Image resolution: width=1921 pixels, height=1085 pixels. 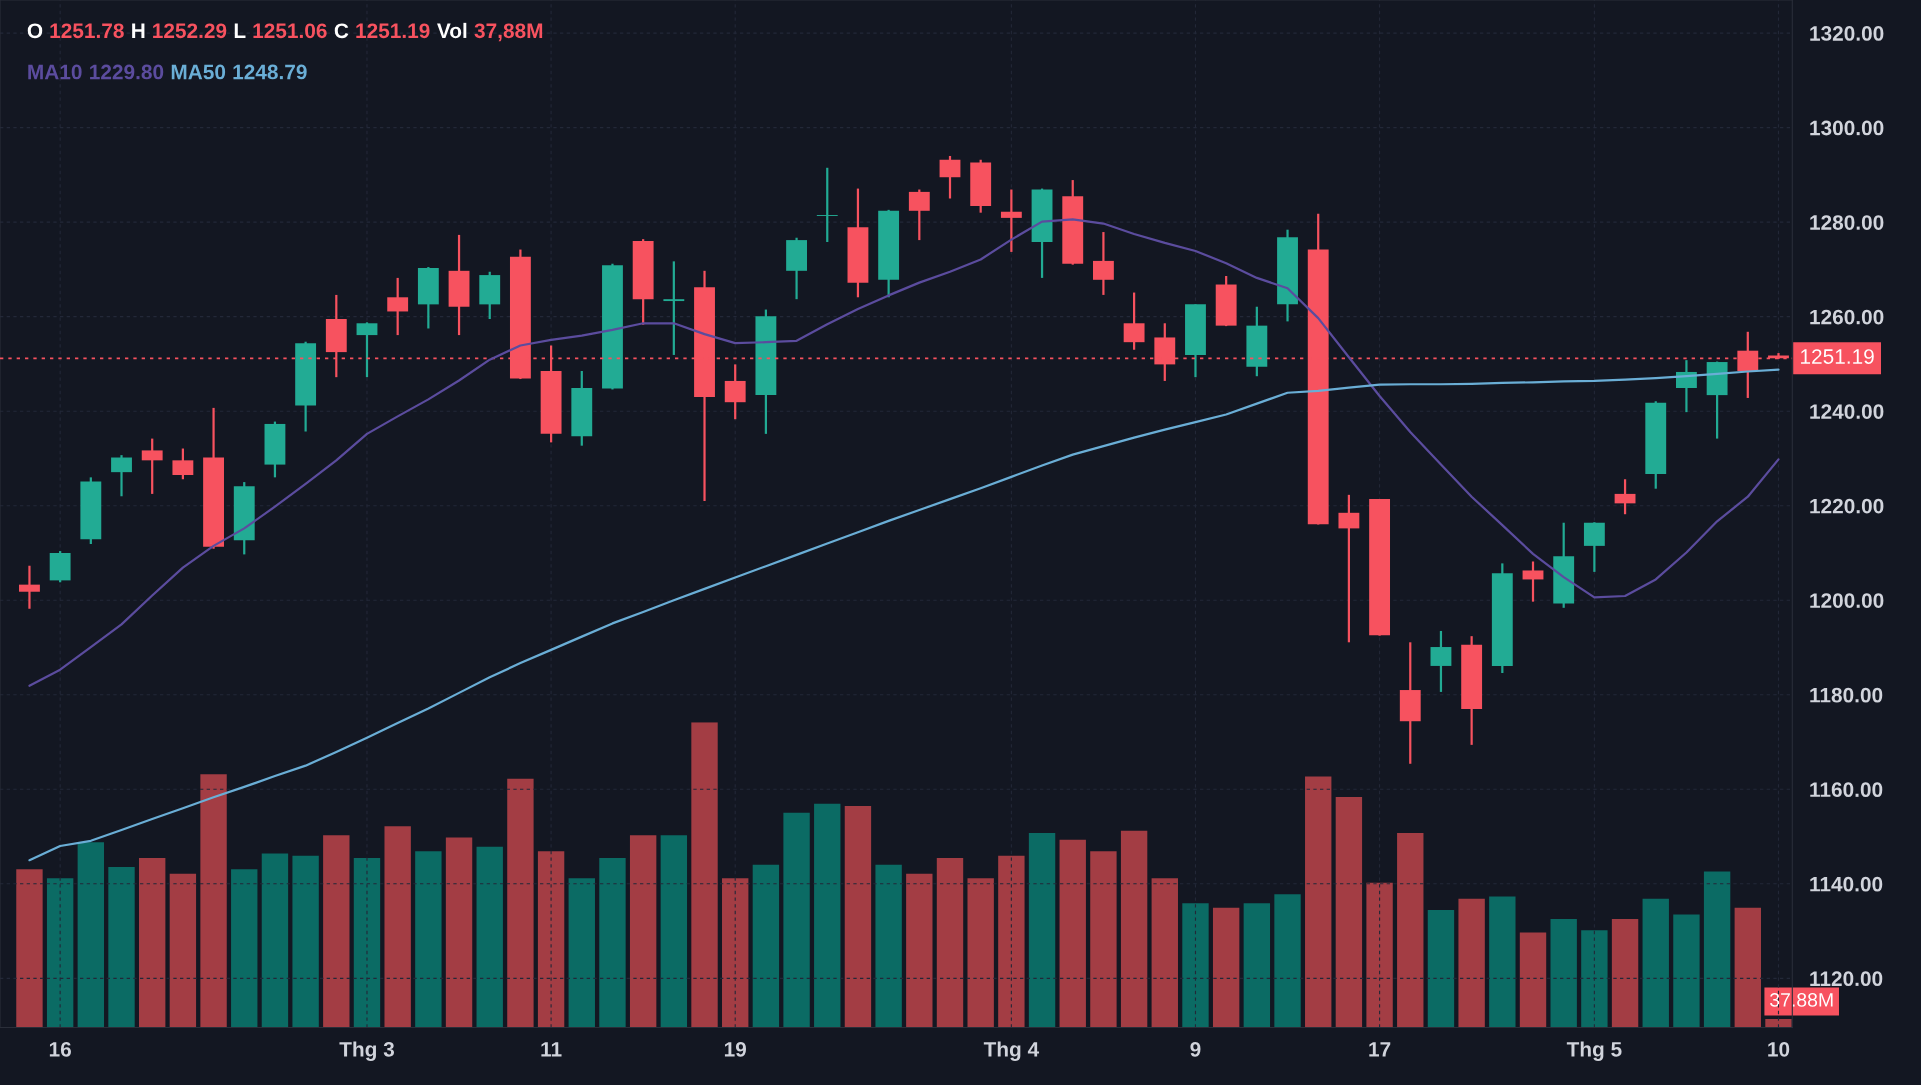 What do you see at coordinates (1594, 1051) in the screenshot?
I see `x-tick-label: Thg 5` at bounding box center [1594, 1051].